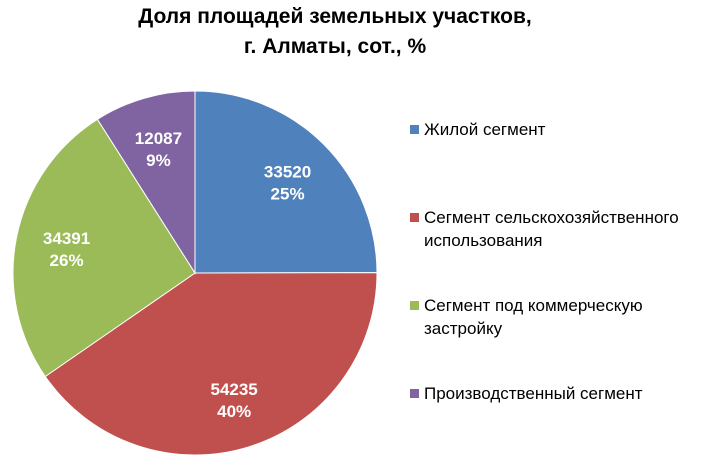  Describe the element at coordinates (533, 305) in the screenshot. I see `legend-label-commercial-line-1: Сегмент под коммерческую` at that location.